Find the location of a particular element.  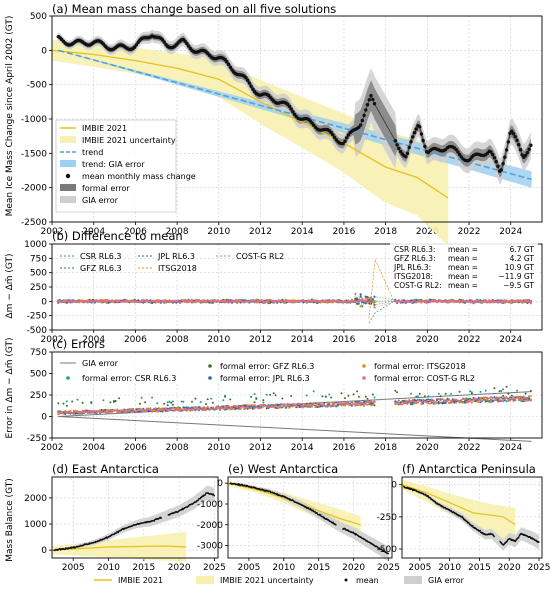

tick-label-x-b-8: 2018 is located at coordinates (385, 340).